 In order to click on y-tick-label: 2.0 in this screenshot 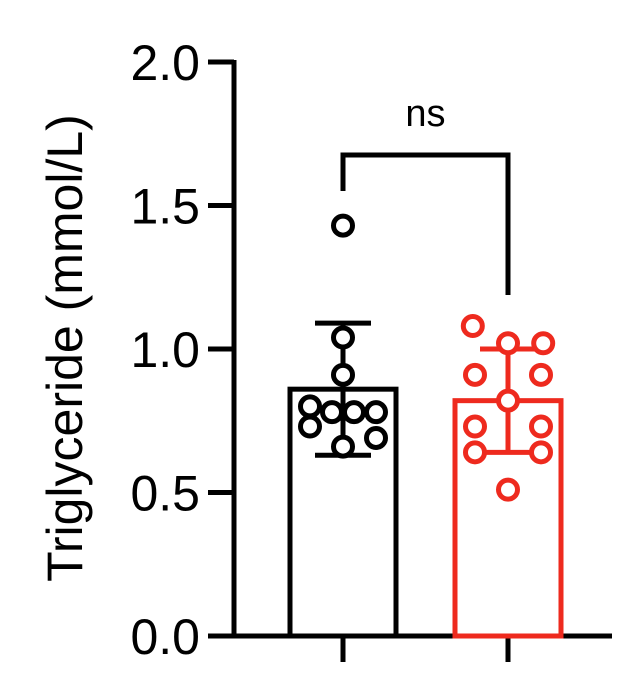, I will do `click(165, 63)`.